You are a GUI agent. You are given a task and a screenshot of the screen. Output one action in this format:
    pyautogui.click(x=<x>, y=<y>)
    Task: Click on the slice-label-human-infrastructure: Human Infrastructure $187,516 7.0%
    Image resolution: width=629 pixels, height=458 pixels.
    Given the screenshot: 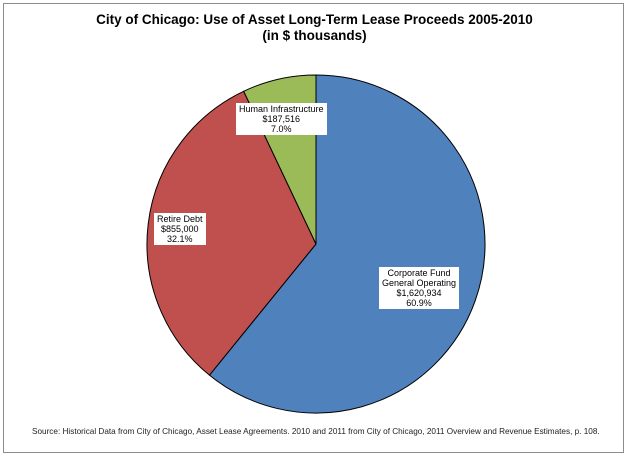 What is the action you would take?
    pyautogui.click(x=281, y=119)
    